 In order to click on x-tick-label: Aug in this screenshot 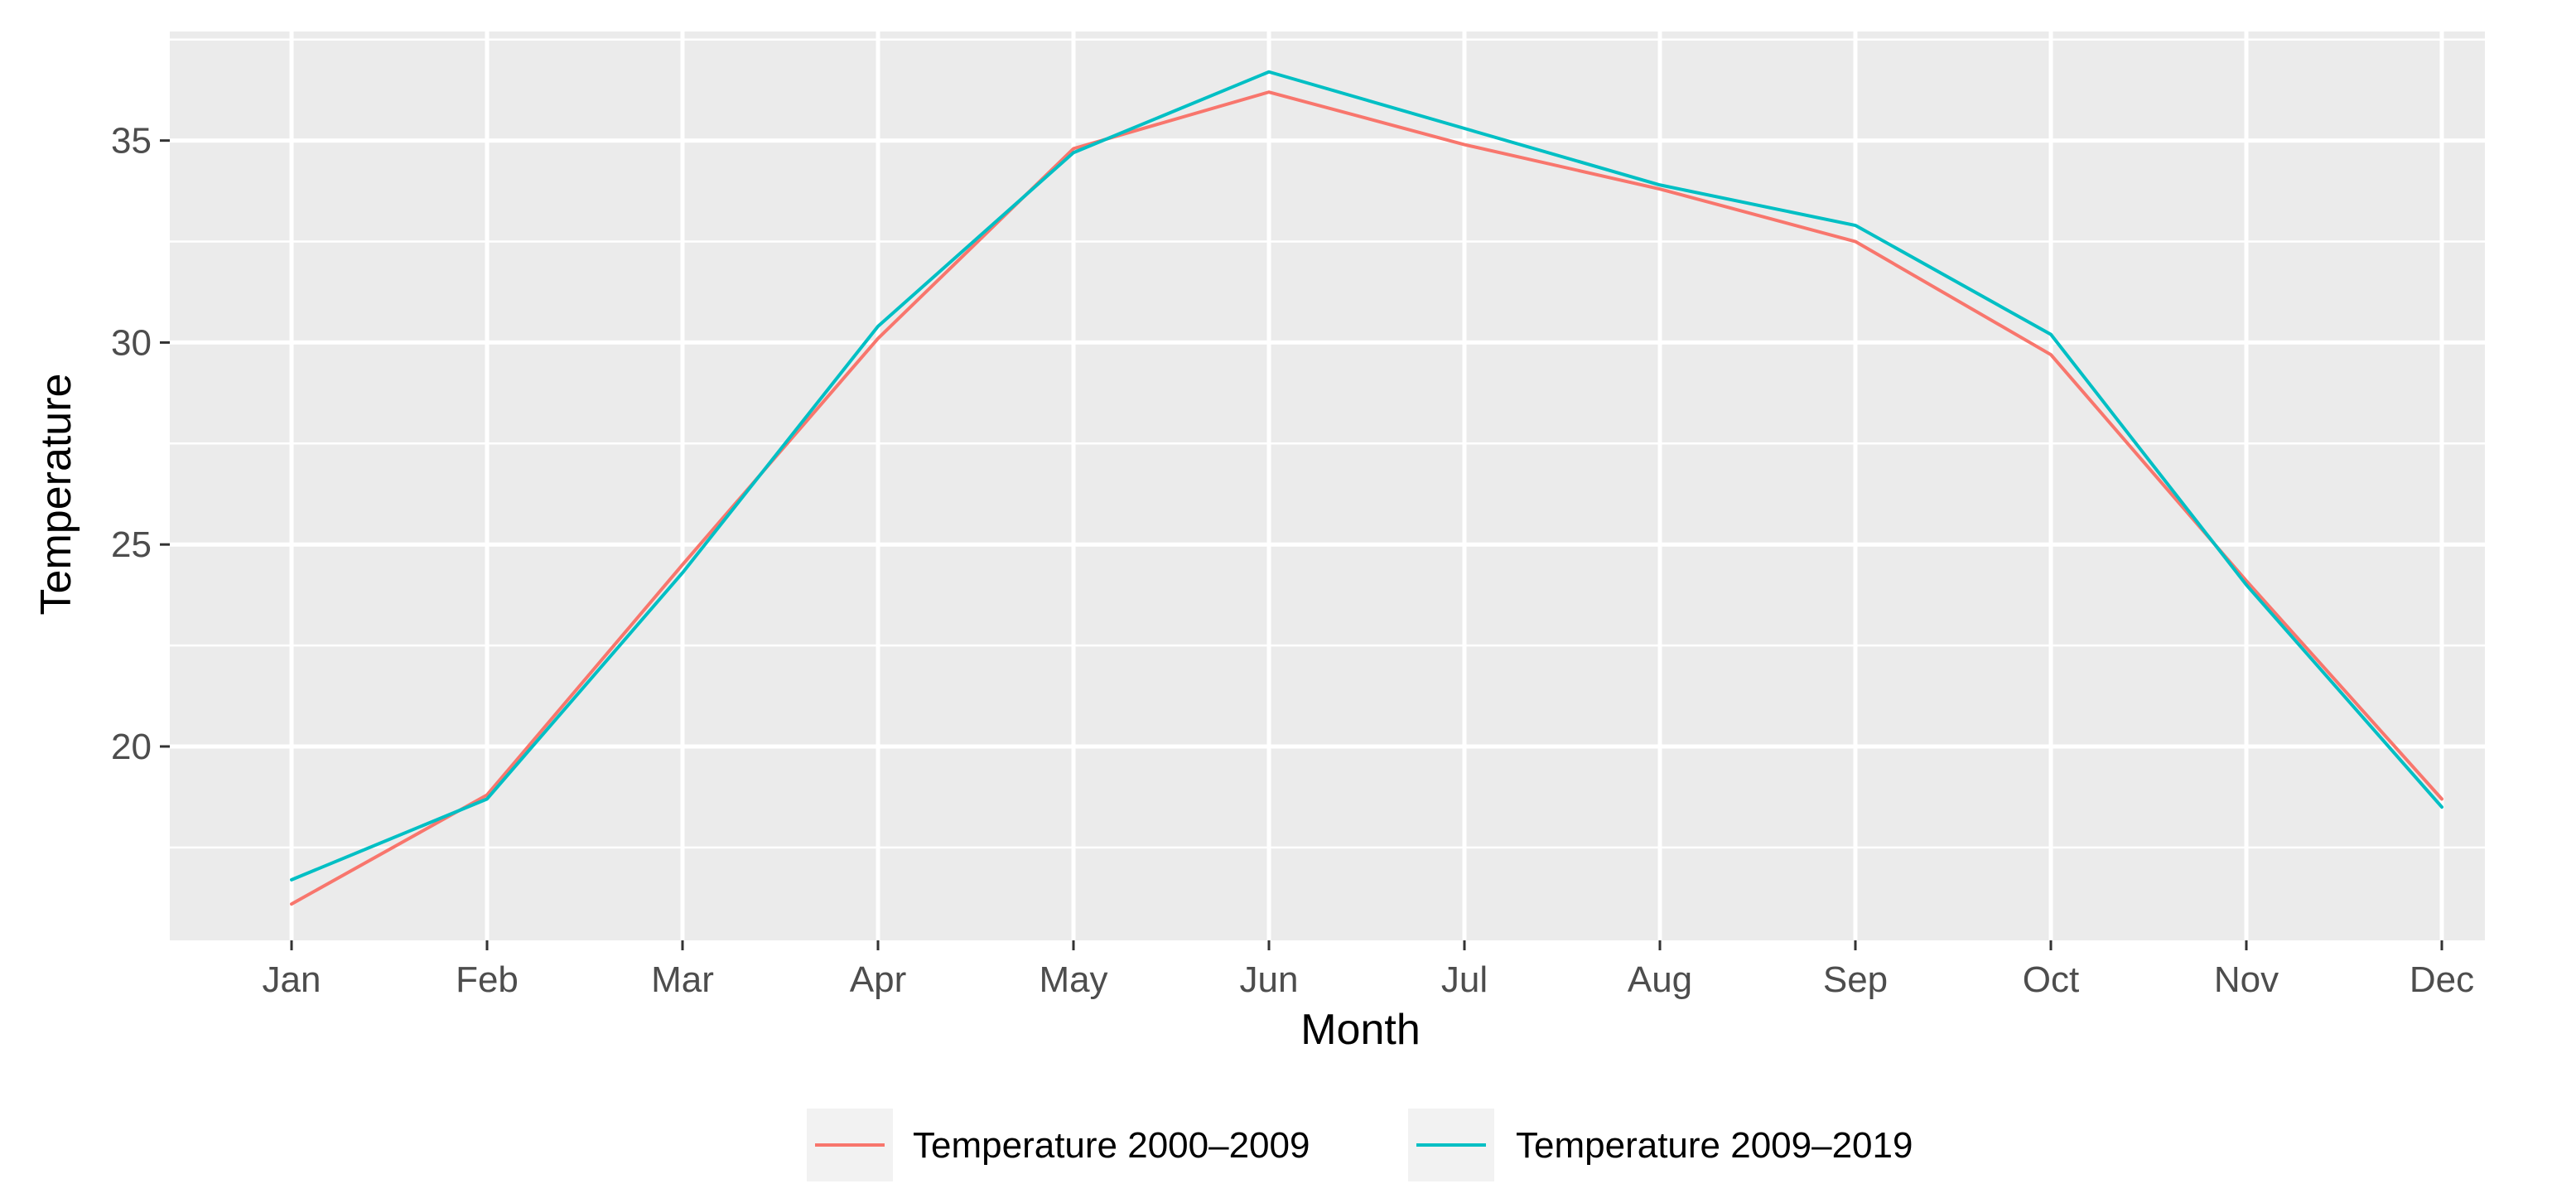, I will do `click(1660, 979)`.